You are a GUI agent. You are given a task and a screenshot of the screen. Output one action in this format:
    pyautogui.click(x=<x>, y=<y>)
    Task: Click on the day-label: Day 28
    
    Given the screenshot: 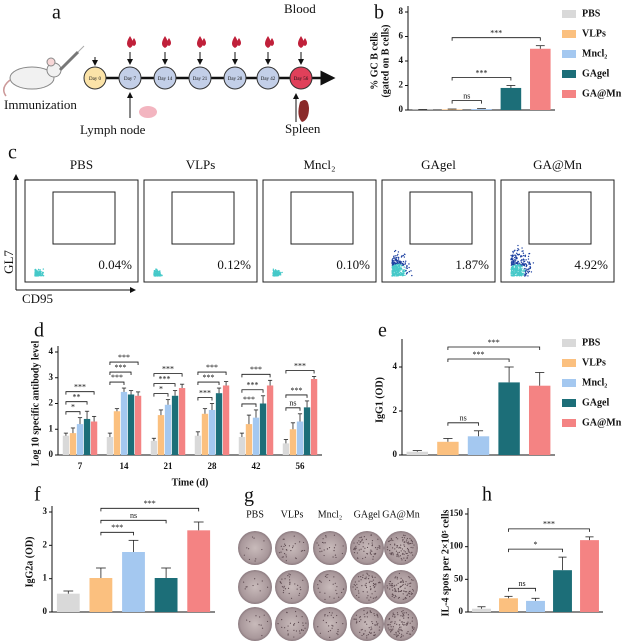 What is the action you would take?
    pyautogui.click(x=235, y=79)
    